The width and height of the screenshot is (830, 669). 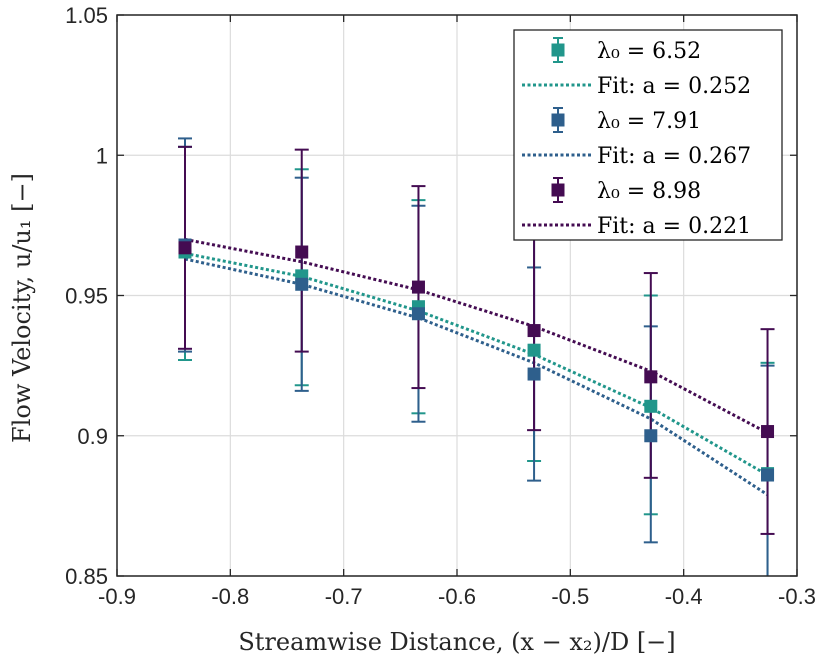 I want to click on y-tick-label: 0.95, so click(x=86, y=296).